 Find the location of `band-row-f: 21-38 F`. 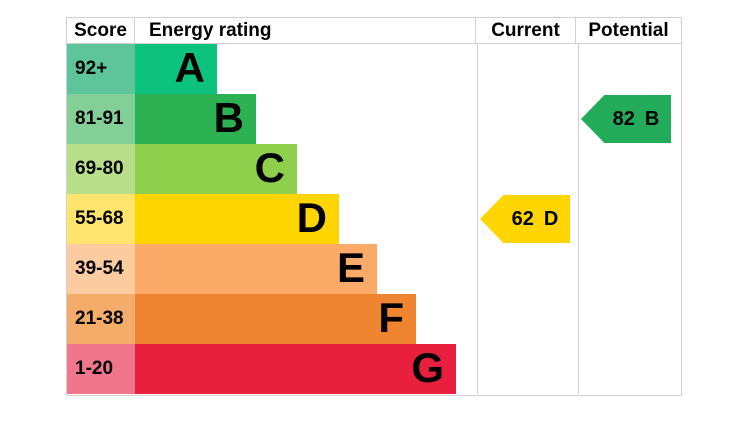

band-row-f: 21-38 F is located at coordinates (374, 319).